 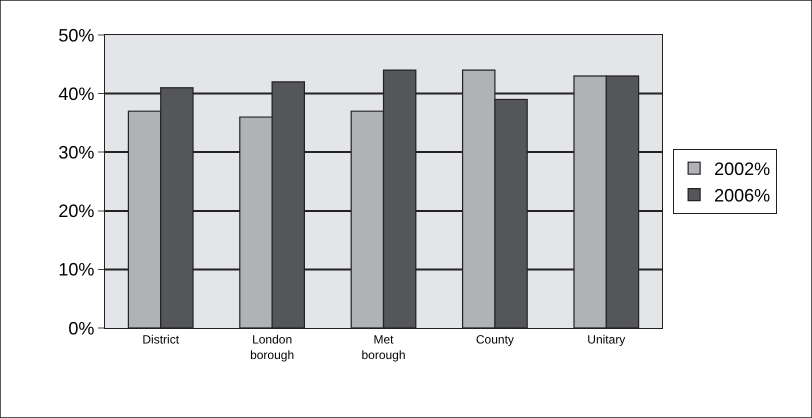 I want to click on x-tick-label: District, so click(x=161, y=339).